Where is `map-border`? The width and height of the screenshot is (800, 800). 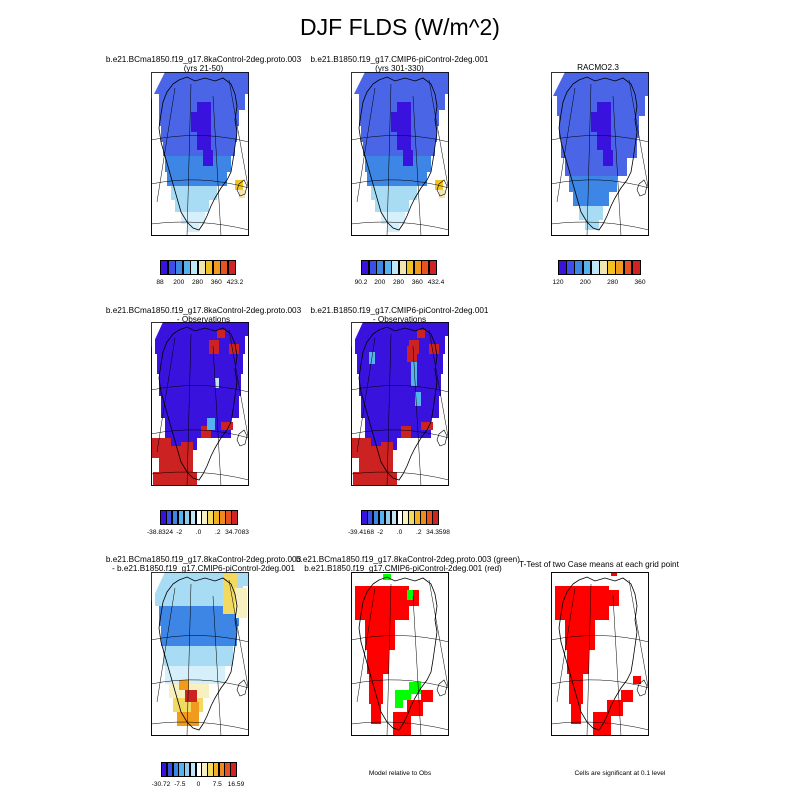 map-border is located at coordinates (200, 404).